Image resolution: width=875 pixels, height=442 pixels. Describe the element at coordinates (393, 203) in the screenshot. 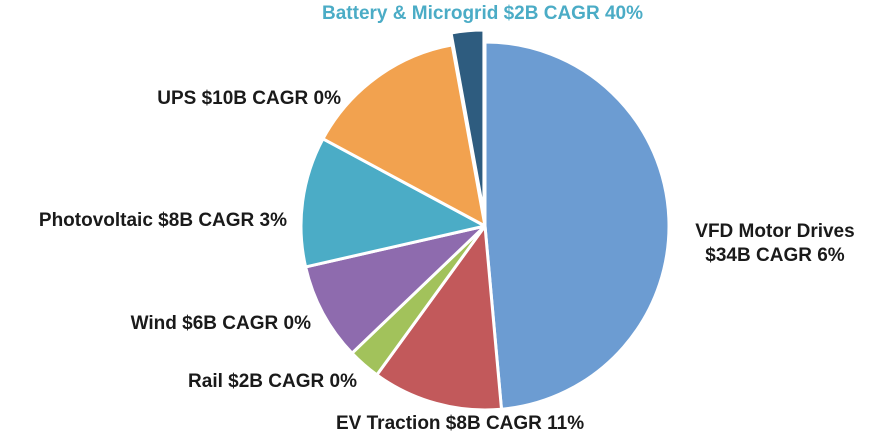

I see `pie-slice-photovoltaic` at that location.